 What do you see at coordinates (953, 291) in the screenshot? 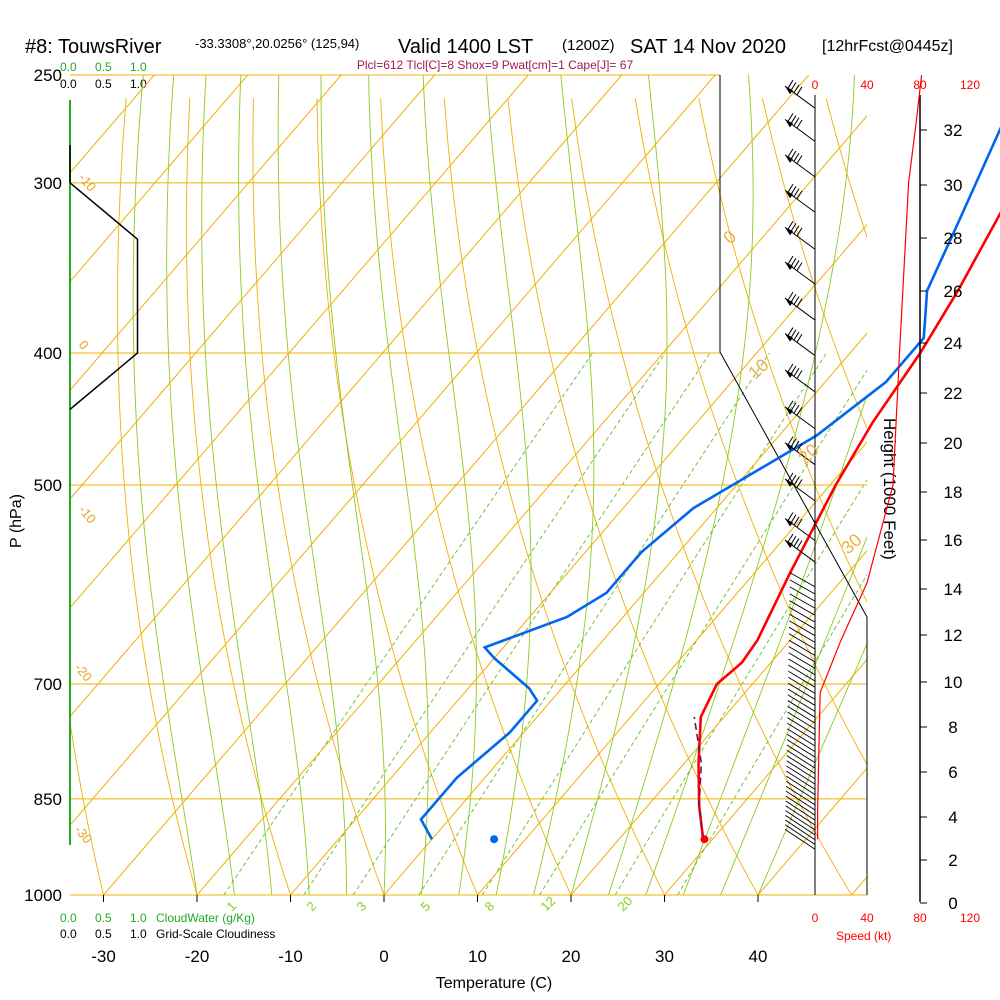
I see `height-tick-label: 26` at bounding box center [953, 291].